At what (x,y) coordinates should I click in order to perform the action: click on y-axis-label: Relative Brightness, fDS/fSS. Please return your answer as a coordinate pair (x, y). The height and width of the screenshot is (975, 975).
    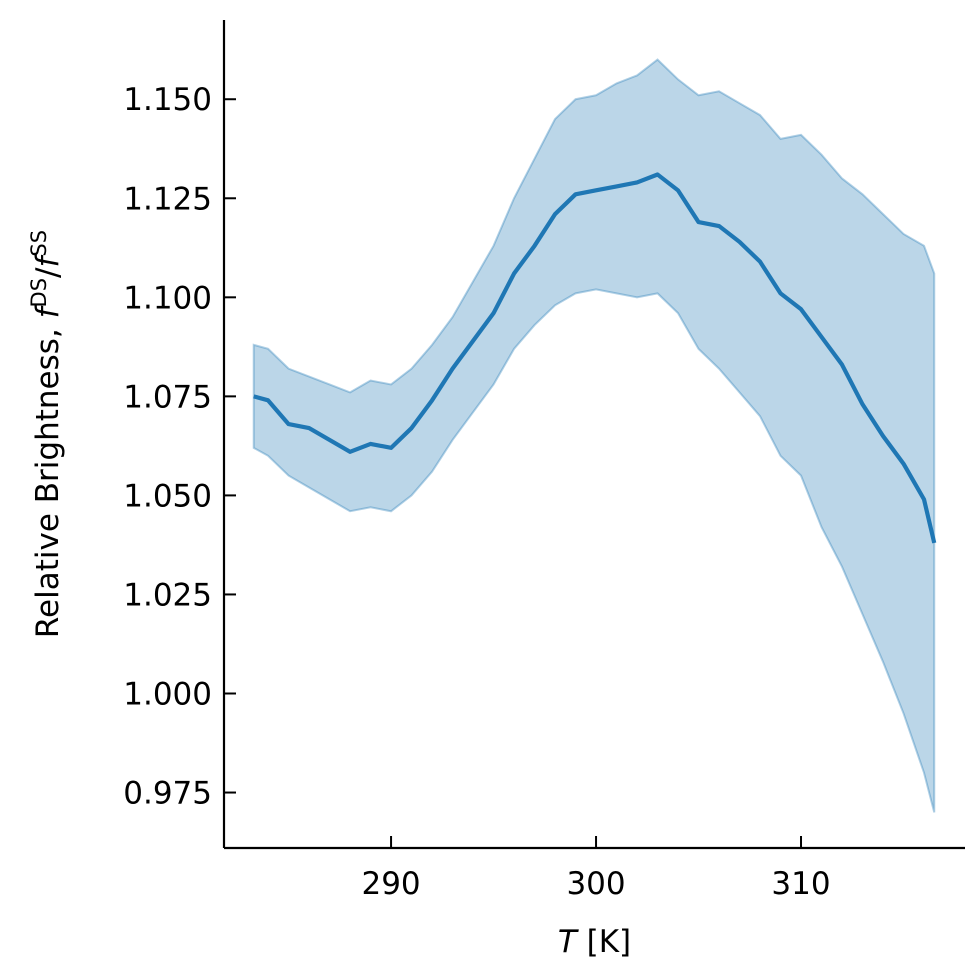
    Looking at the image, I should click on (46, 434).